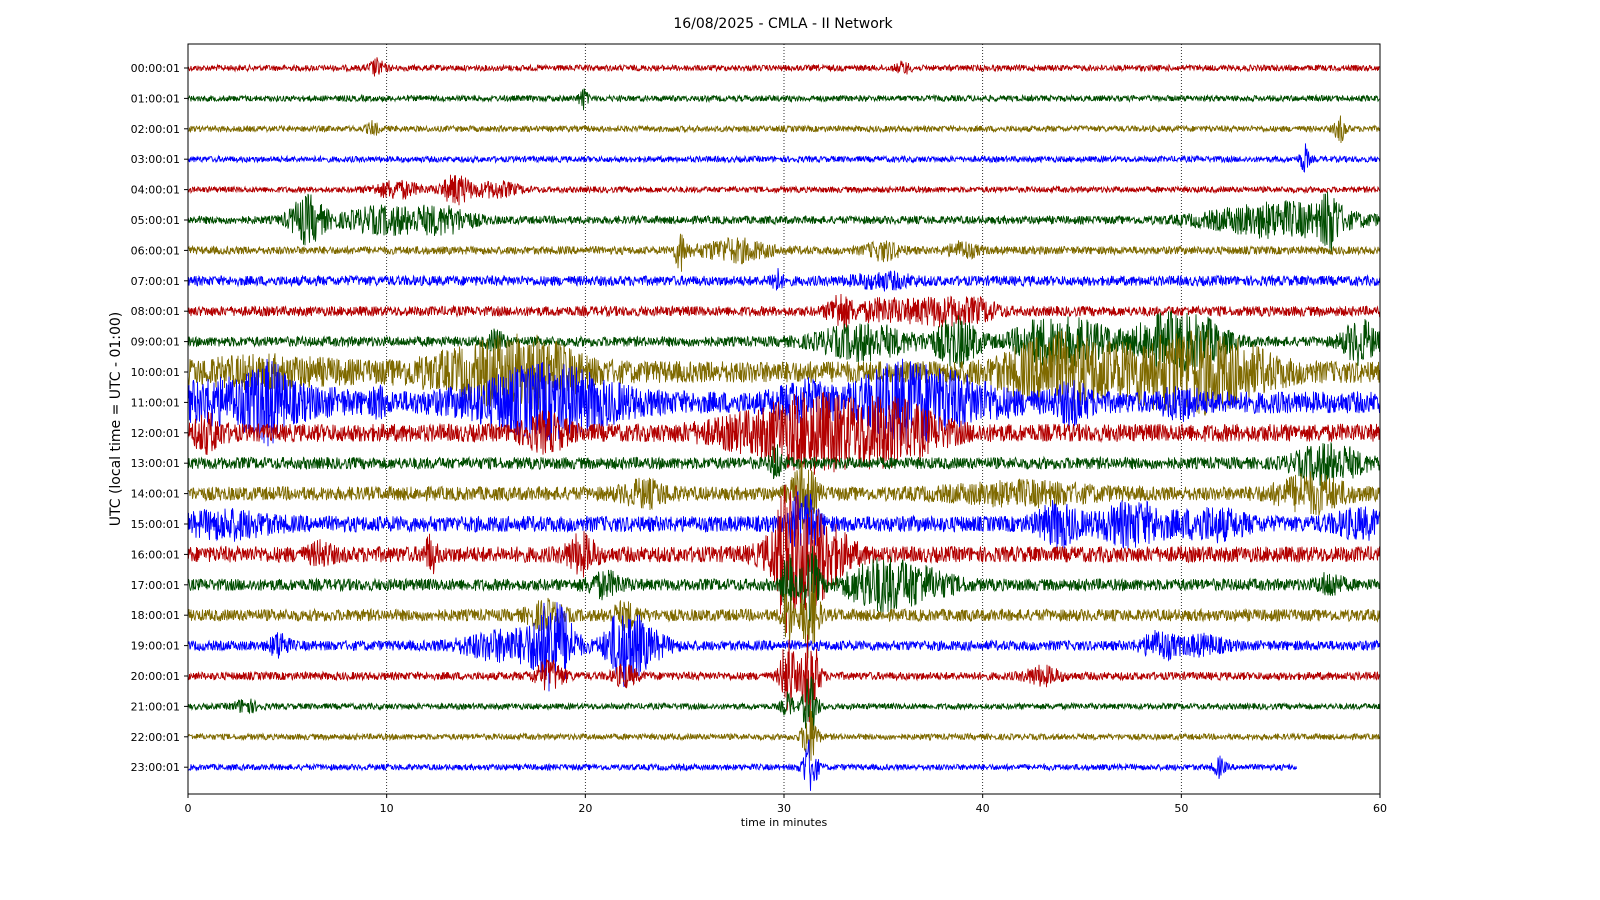 The height and width of the screenshot is (900, 1600). I want to click on x-axis-label: time in minutes, so click(784, 822).